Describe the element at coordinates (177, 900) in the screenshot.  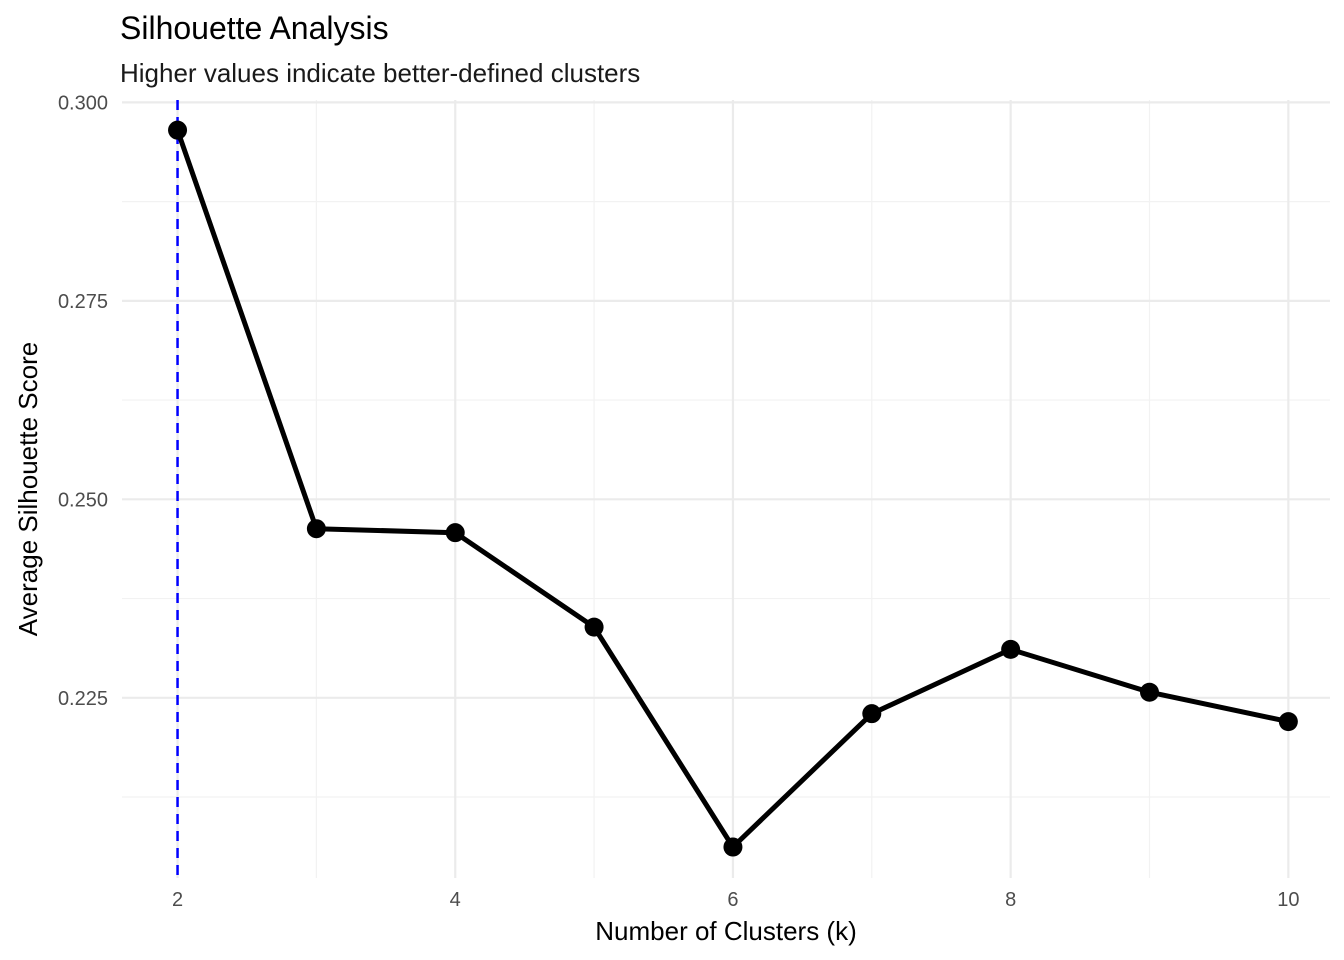
I see `x-tick-label: 2` at that location.